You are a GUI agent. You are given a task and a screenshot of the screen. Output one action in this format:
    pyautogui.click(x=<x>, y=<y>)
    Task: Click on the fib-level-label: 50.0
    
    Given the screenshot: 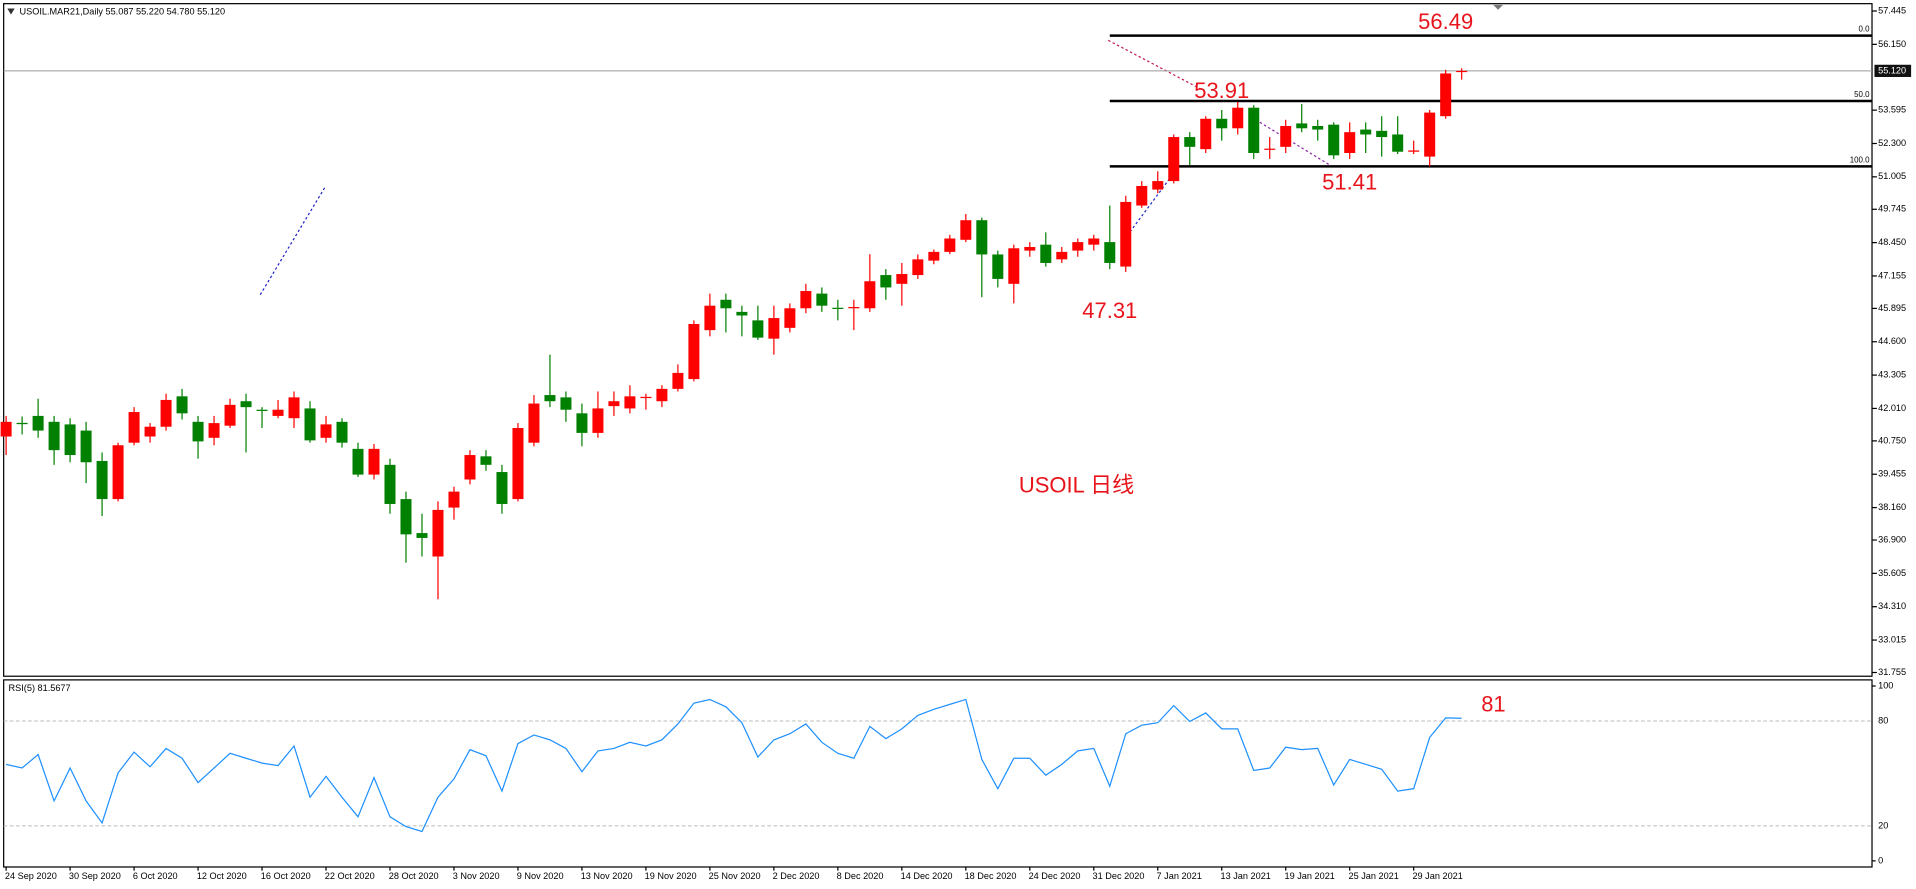 What is the action you would take?
    pyautogui.click(x=1862, y=94)
    